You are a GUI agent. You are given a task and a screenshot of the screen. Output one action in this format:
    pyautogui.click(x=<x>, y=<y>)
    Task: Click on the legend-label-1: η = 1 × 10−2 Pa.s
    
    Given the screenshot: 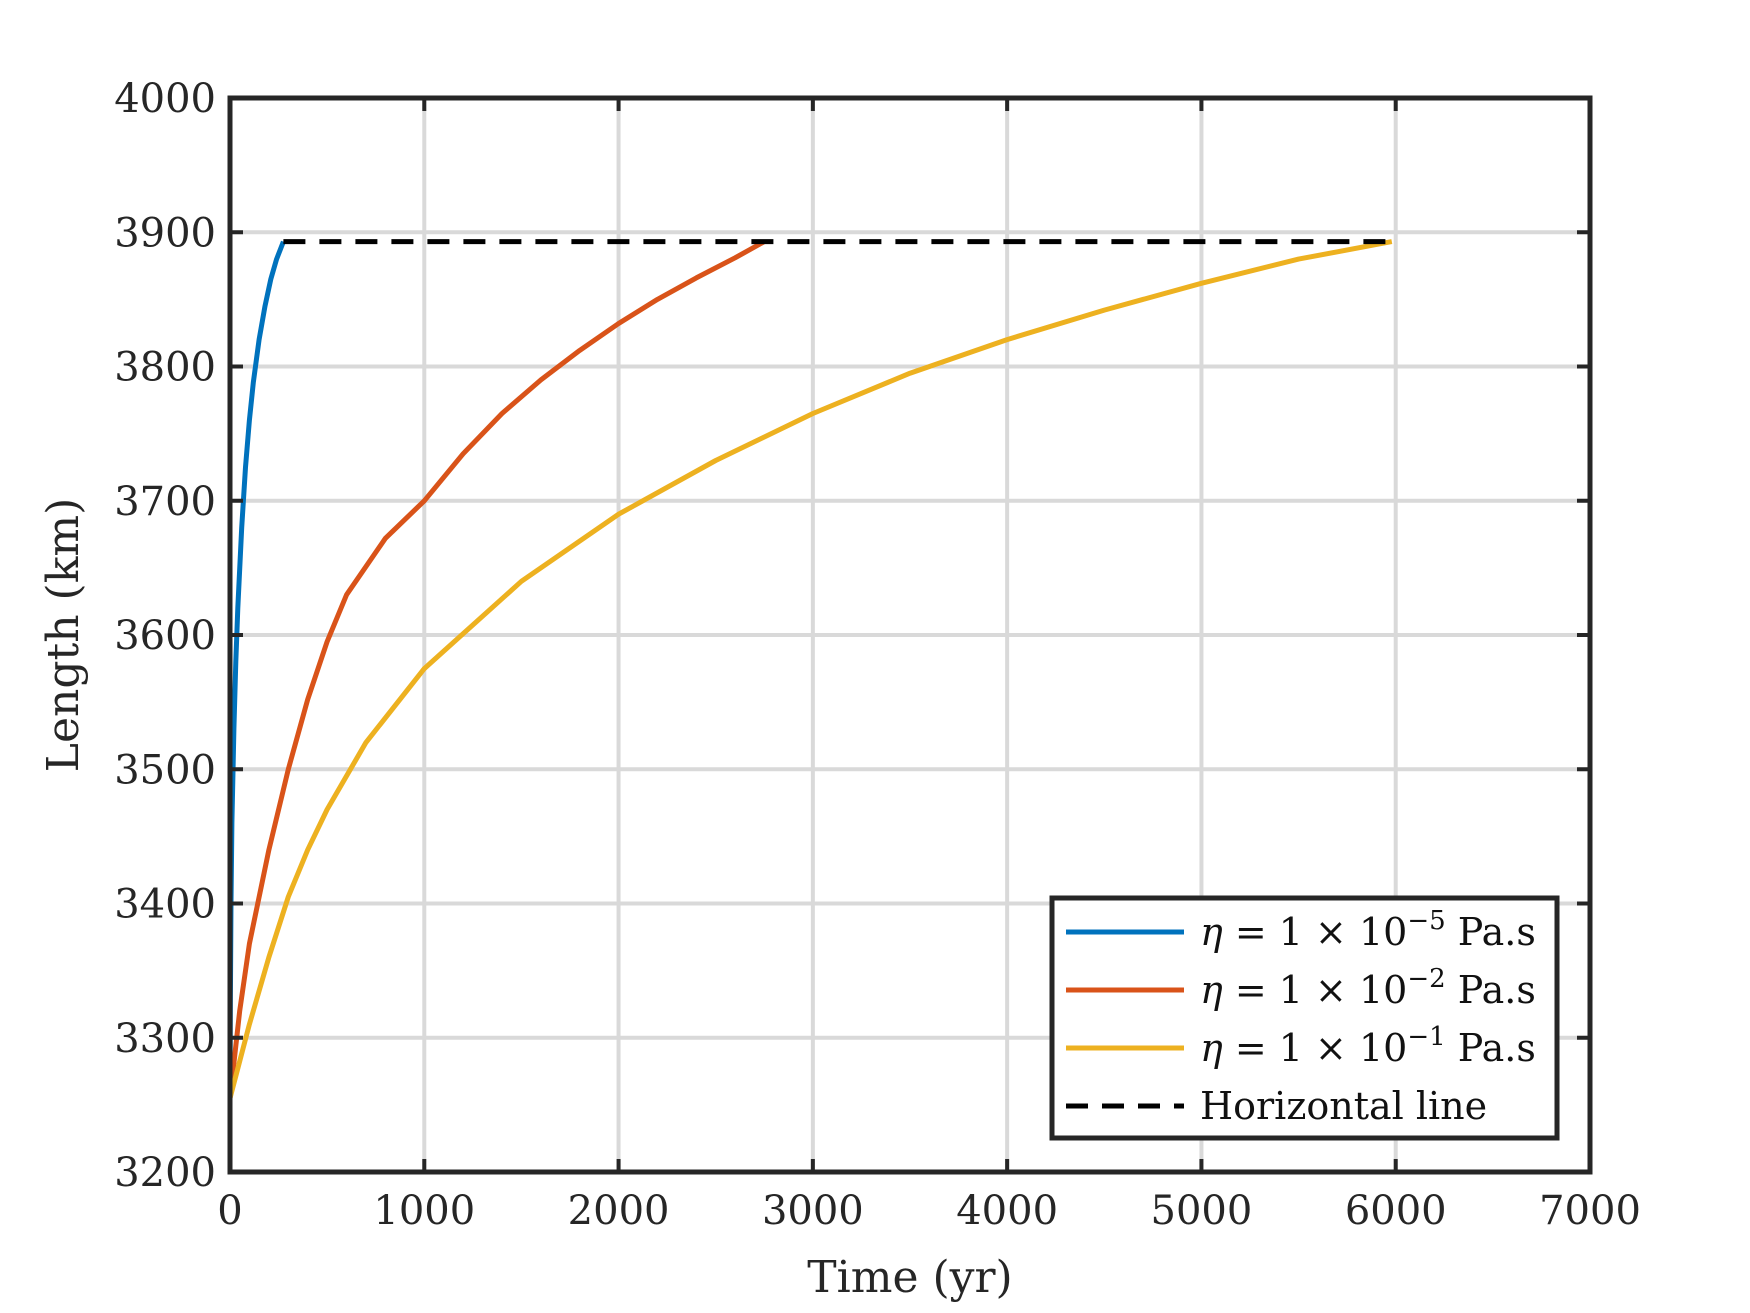 What is the action you would take?
    pyautogui.click(x=1368, y=988)
    